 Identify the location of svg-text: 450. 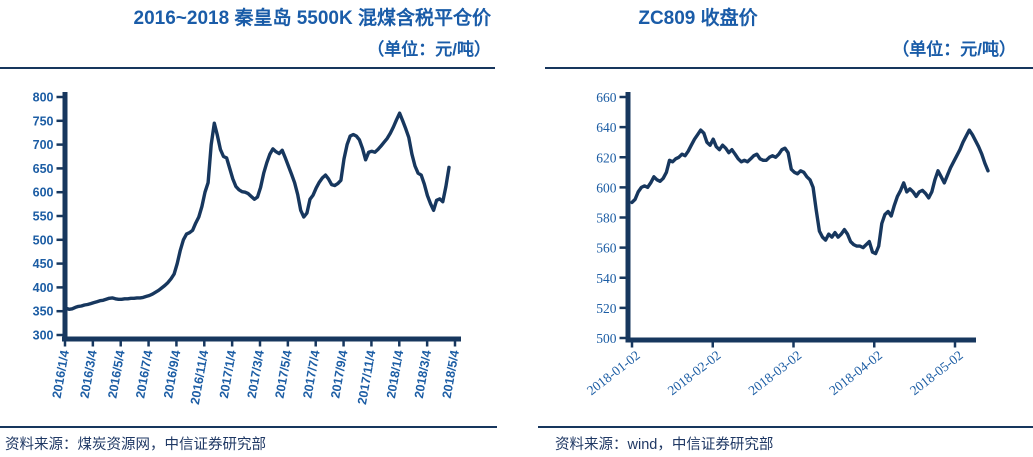
(43, 264).